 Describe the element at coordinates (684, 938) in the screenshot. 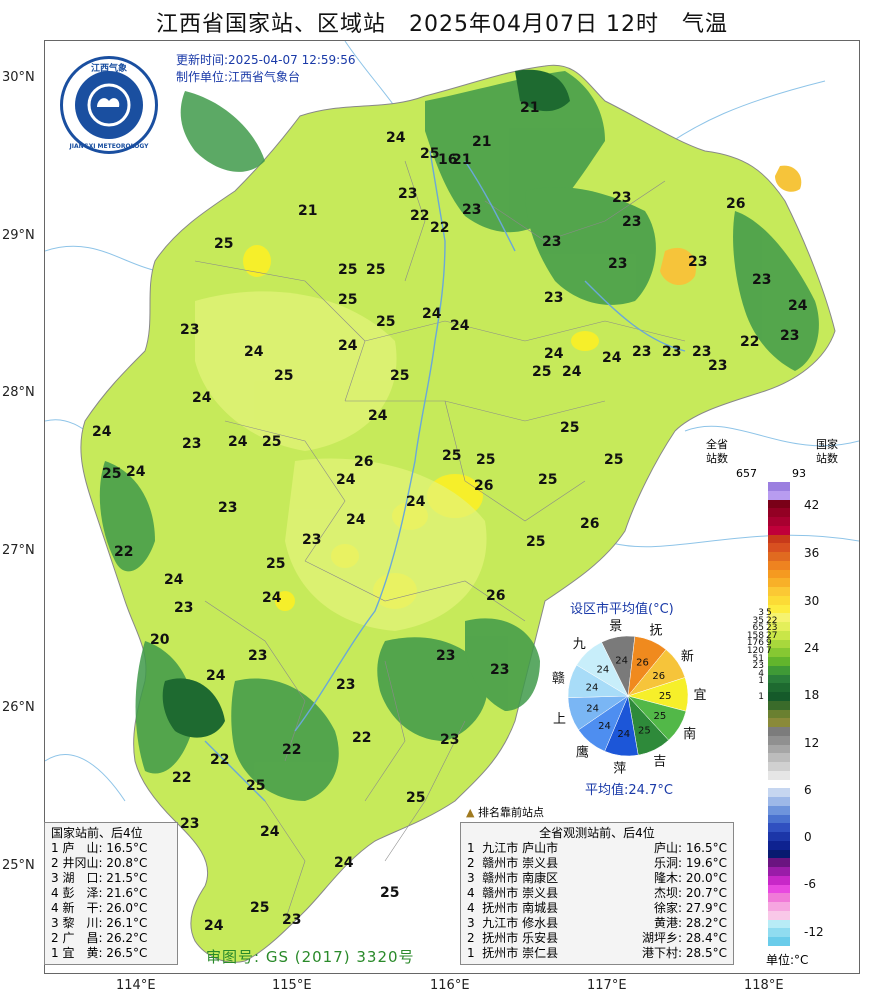

I see `all-ranking-row-right: 湖坪乡: 28.4°C` at that location.